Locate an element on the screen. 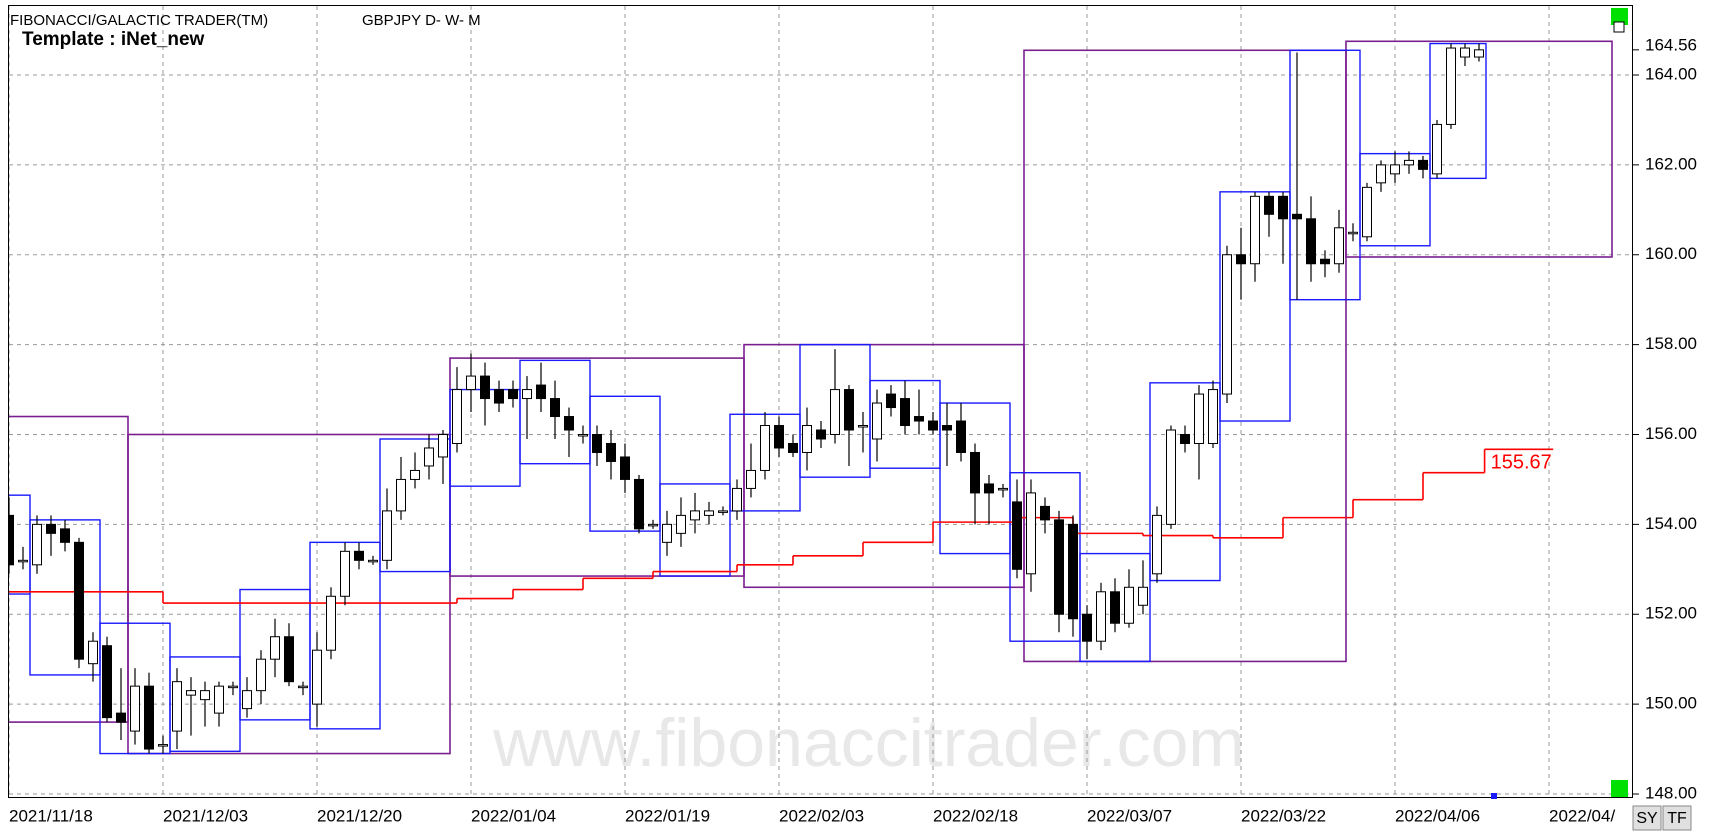 This screenshot has height=832, width=1724. step-line-label: 155.67 is located at coordinates (1521, 463).